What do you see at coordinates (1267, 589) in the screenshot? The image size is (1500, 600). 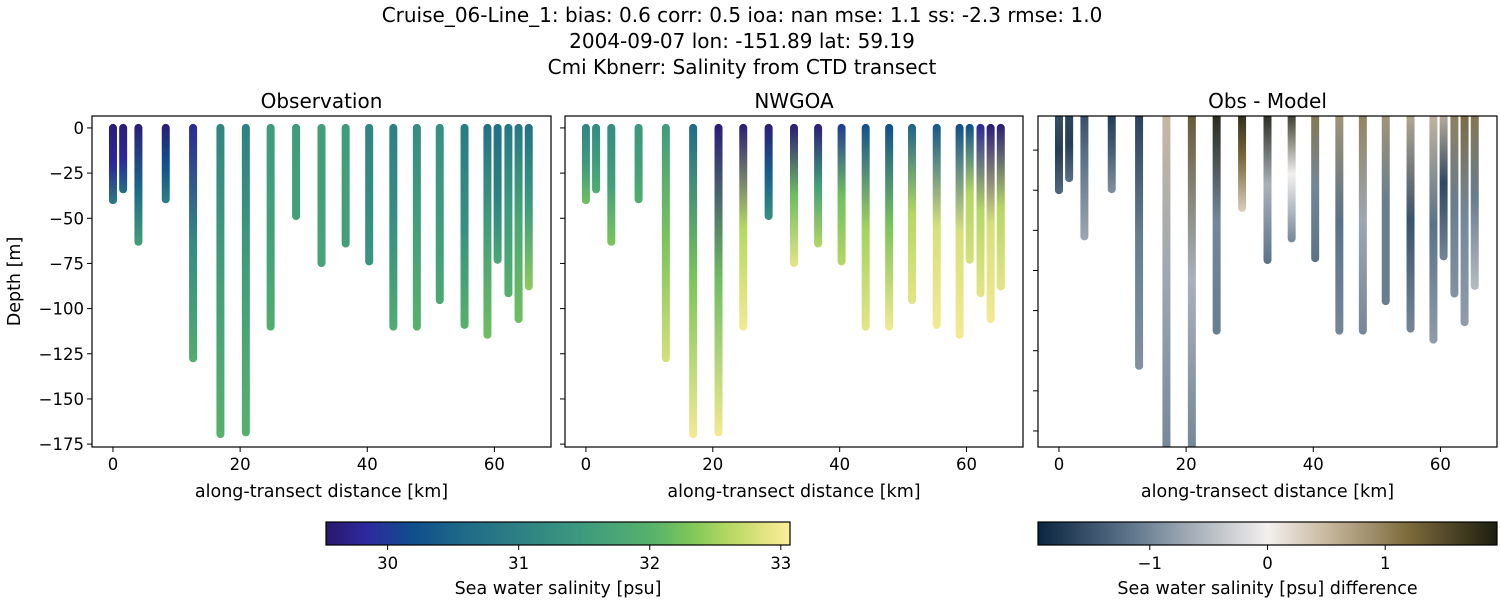 I see `colorbar-label: Sea water salinity [psu] difference` at bounding box center [1267, 589].